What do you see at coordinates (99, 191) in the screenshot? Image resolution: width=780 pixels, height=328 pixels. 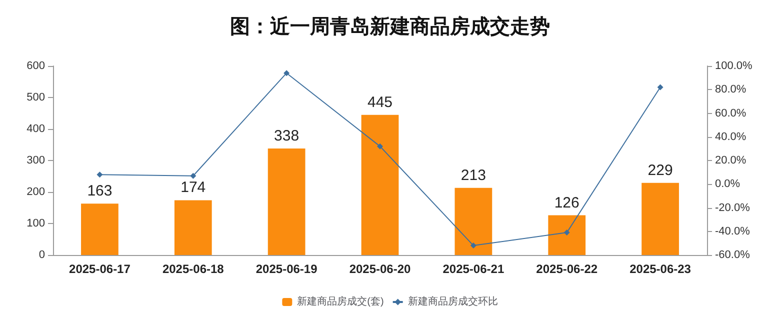 I see `data-label: 163` at bounding box center [99, 191].